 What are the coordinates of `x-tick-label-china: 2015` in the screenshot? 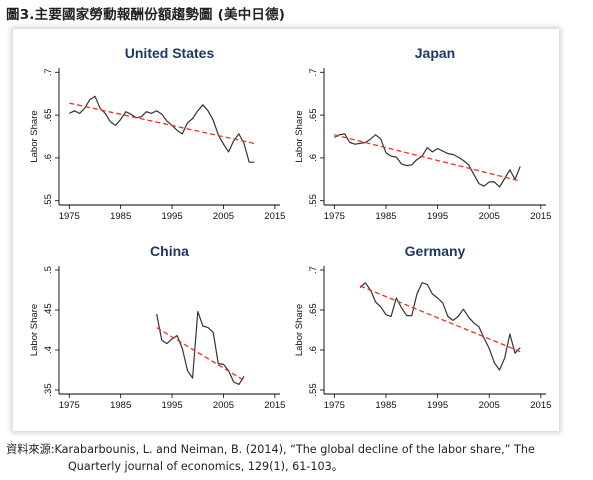 It's located at (274, 405).